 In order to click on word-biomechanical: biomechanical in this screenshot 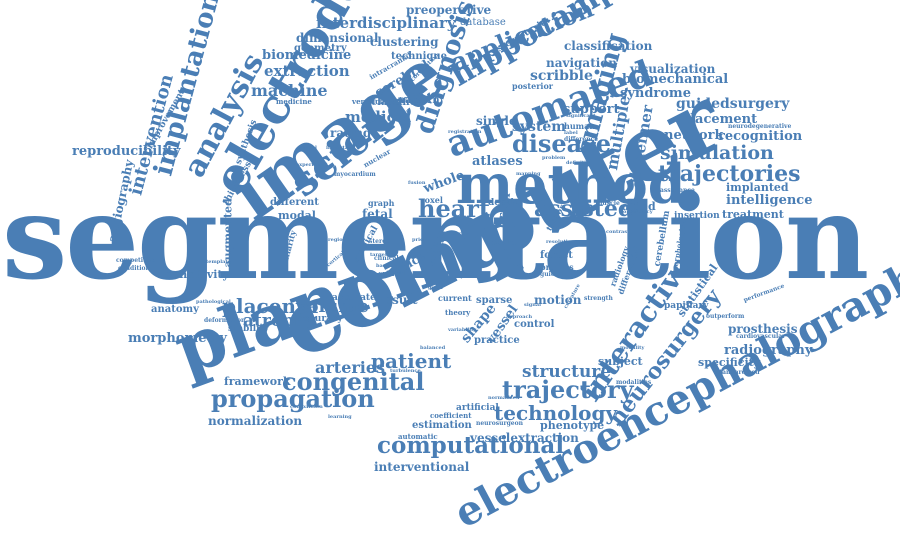, I will do `click(675, 79)`.